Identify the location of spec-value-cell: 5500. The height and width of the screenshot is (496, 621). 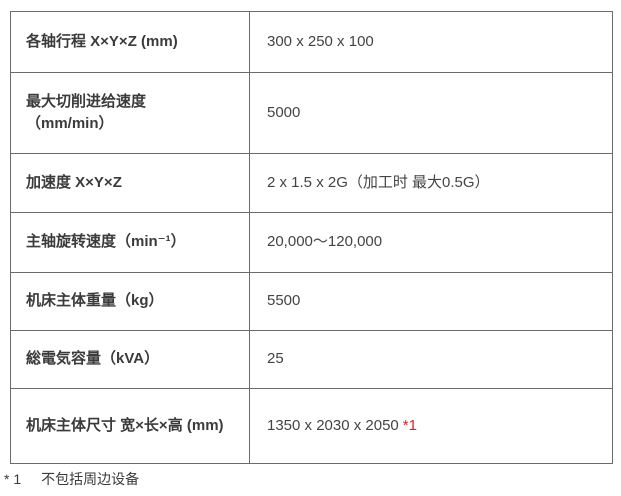
(431, 301).